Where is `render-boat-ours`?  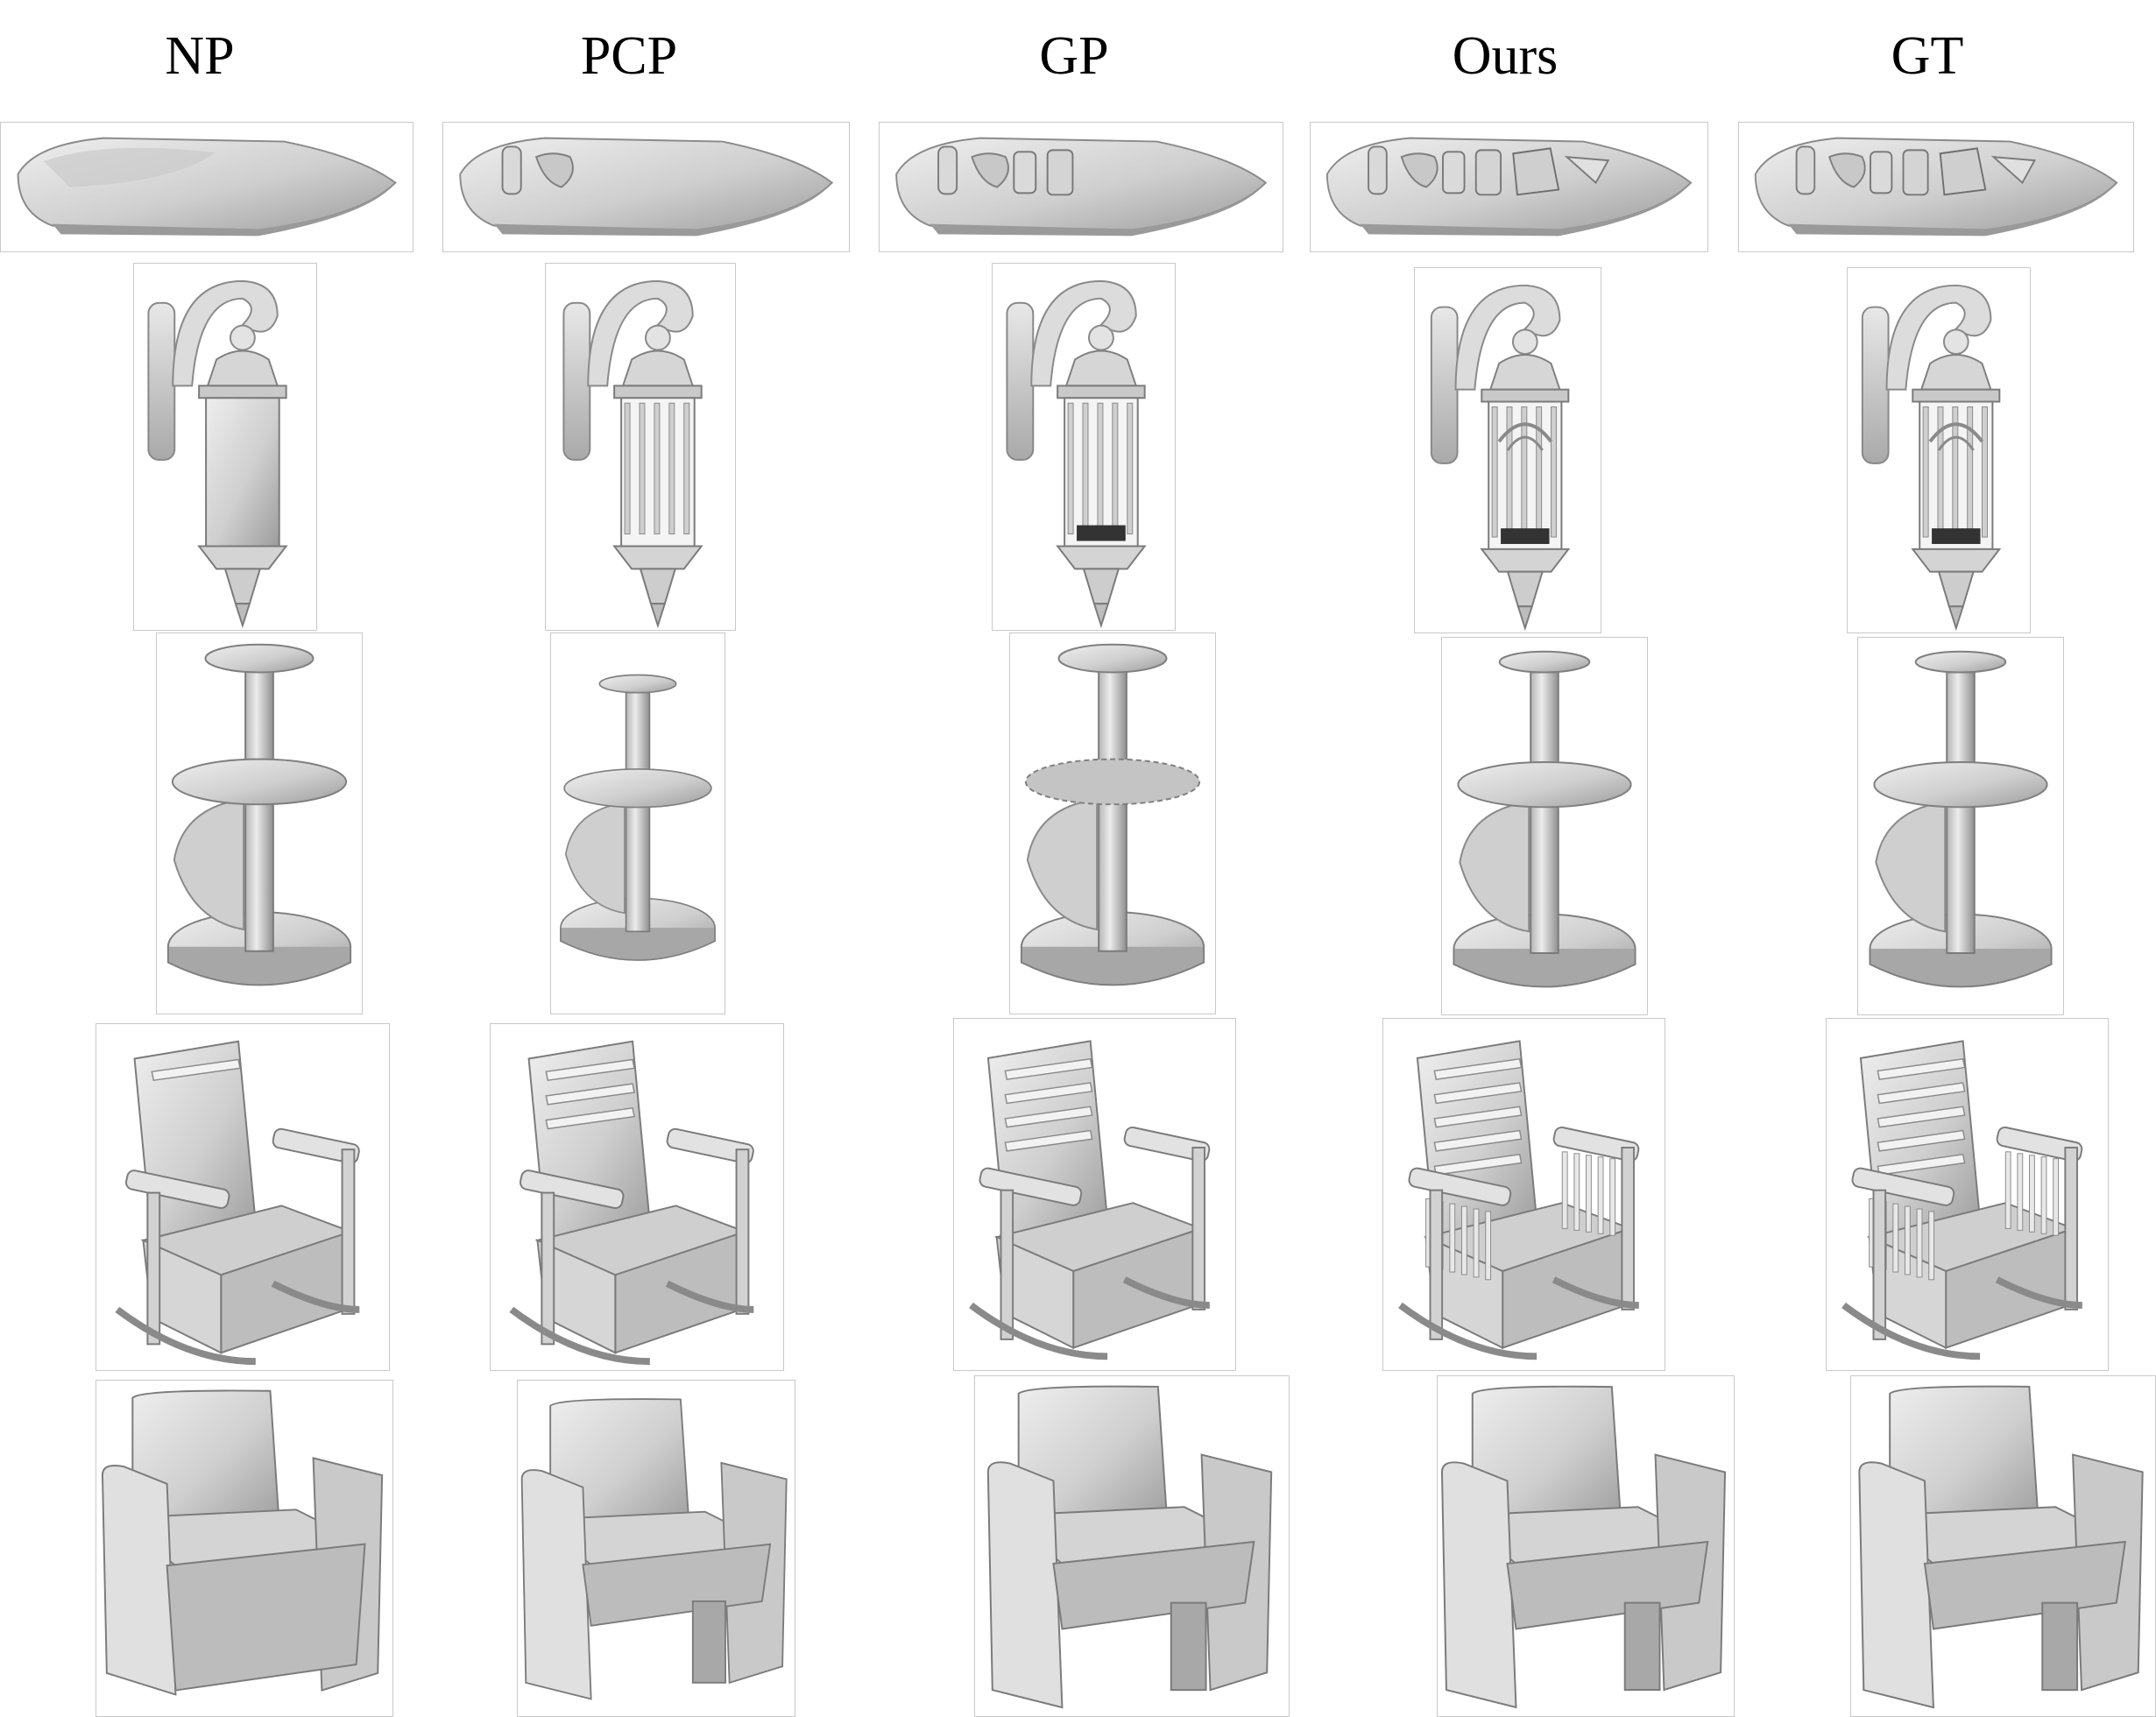 render-boat-ours is located at coordinates (1509, 187).